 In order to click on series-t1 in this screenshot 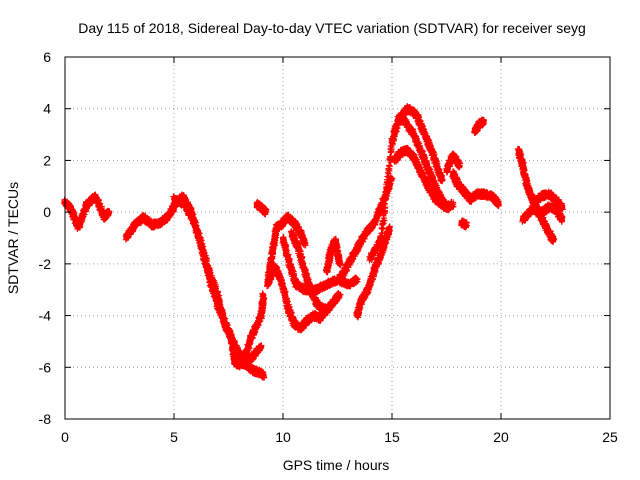, I will do `click(87, 212)`.